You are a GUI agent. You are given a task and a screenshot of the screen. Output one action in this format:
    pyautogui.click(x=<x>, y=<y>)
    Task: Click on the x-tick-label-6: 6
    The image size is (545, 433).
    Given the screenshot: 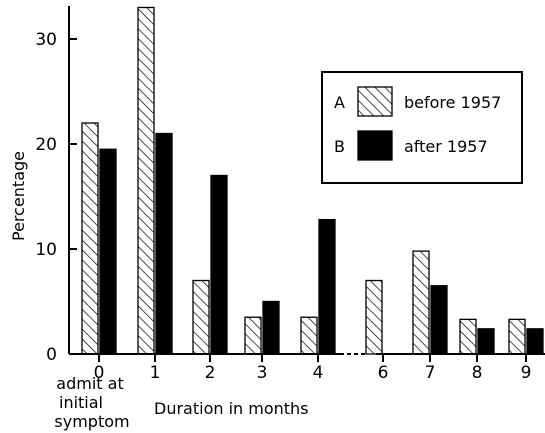 What is the action you would take?
    pyautogui.click(x=383, y=373)
    